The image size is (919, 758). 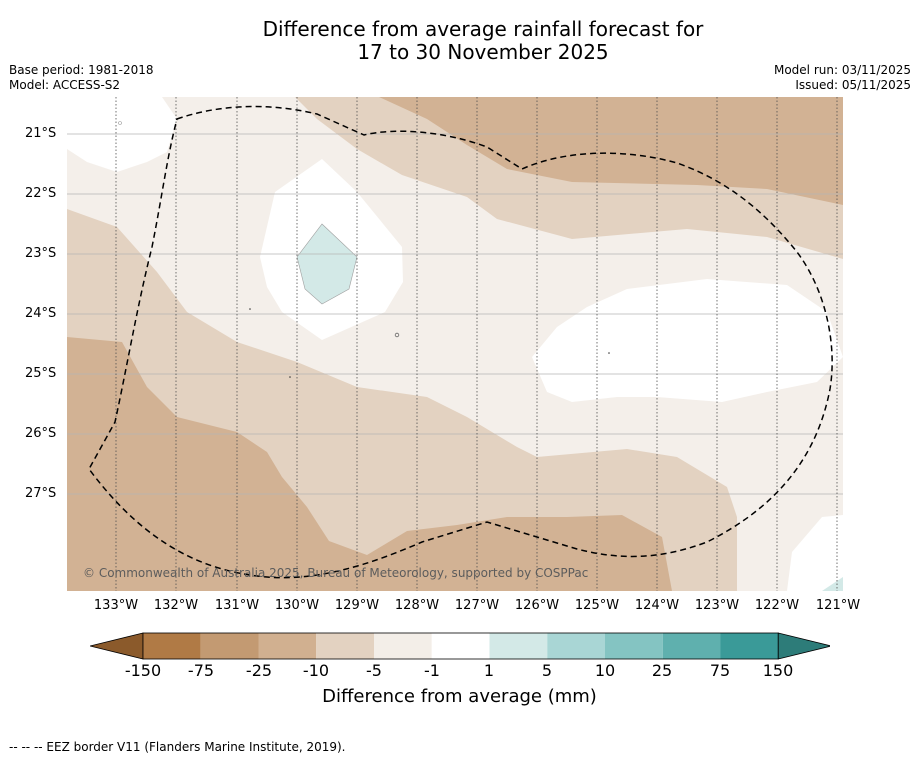 I want to click on colorbar-tick: -5, so click(x=374, y=670).